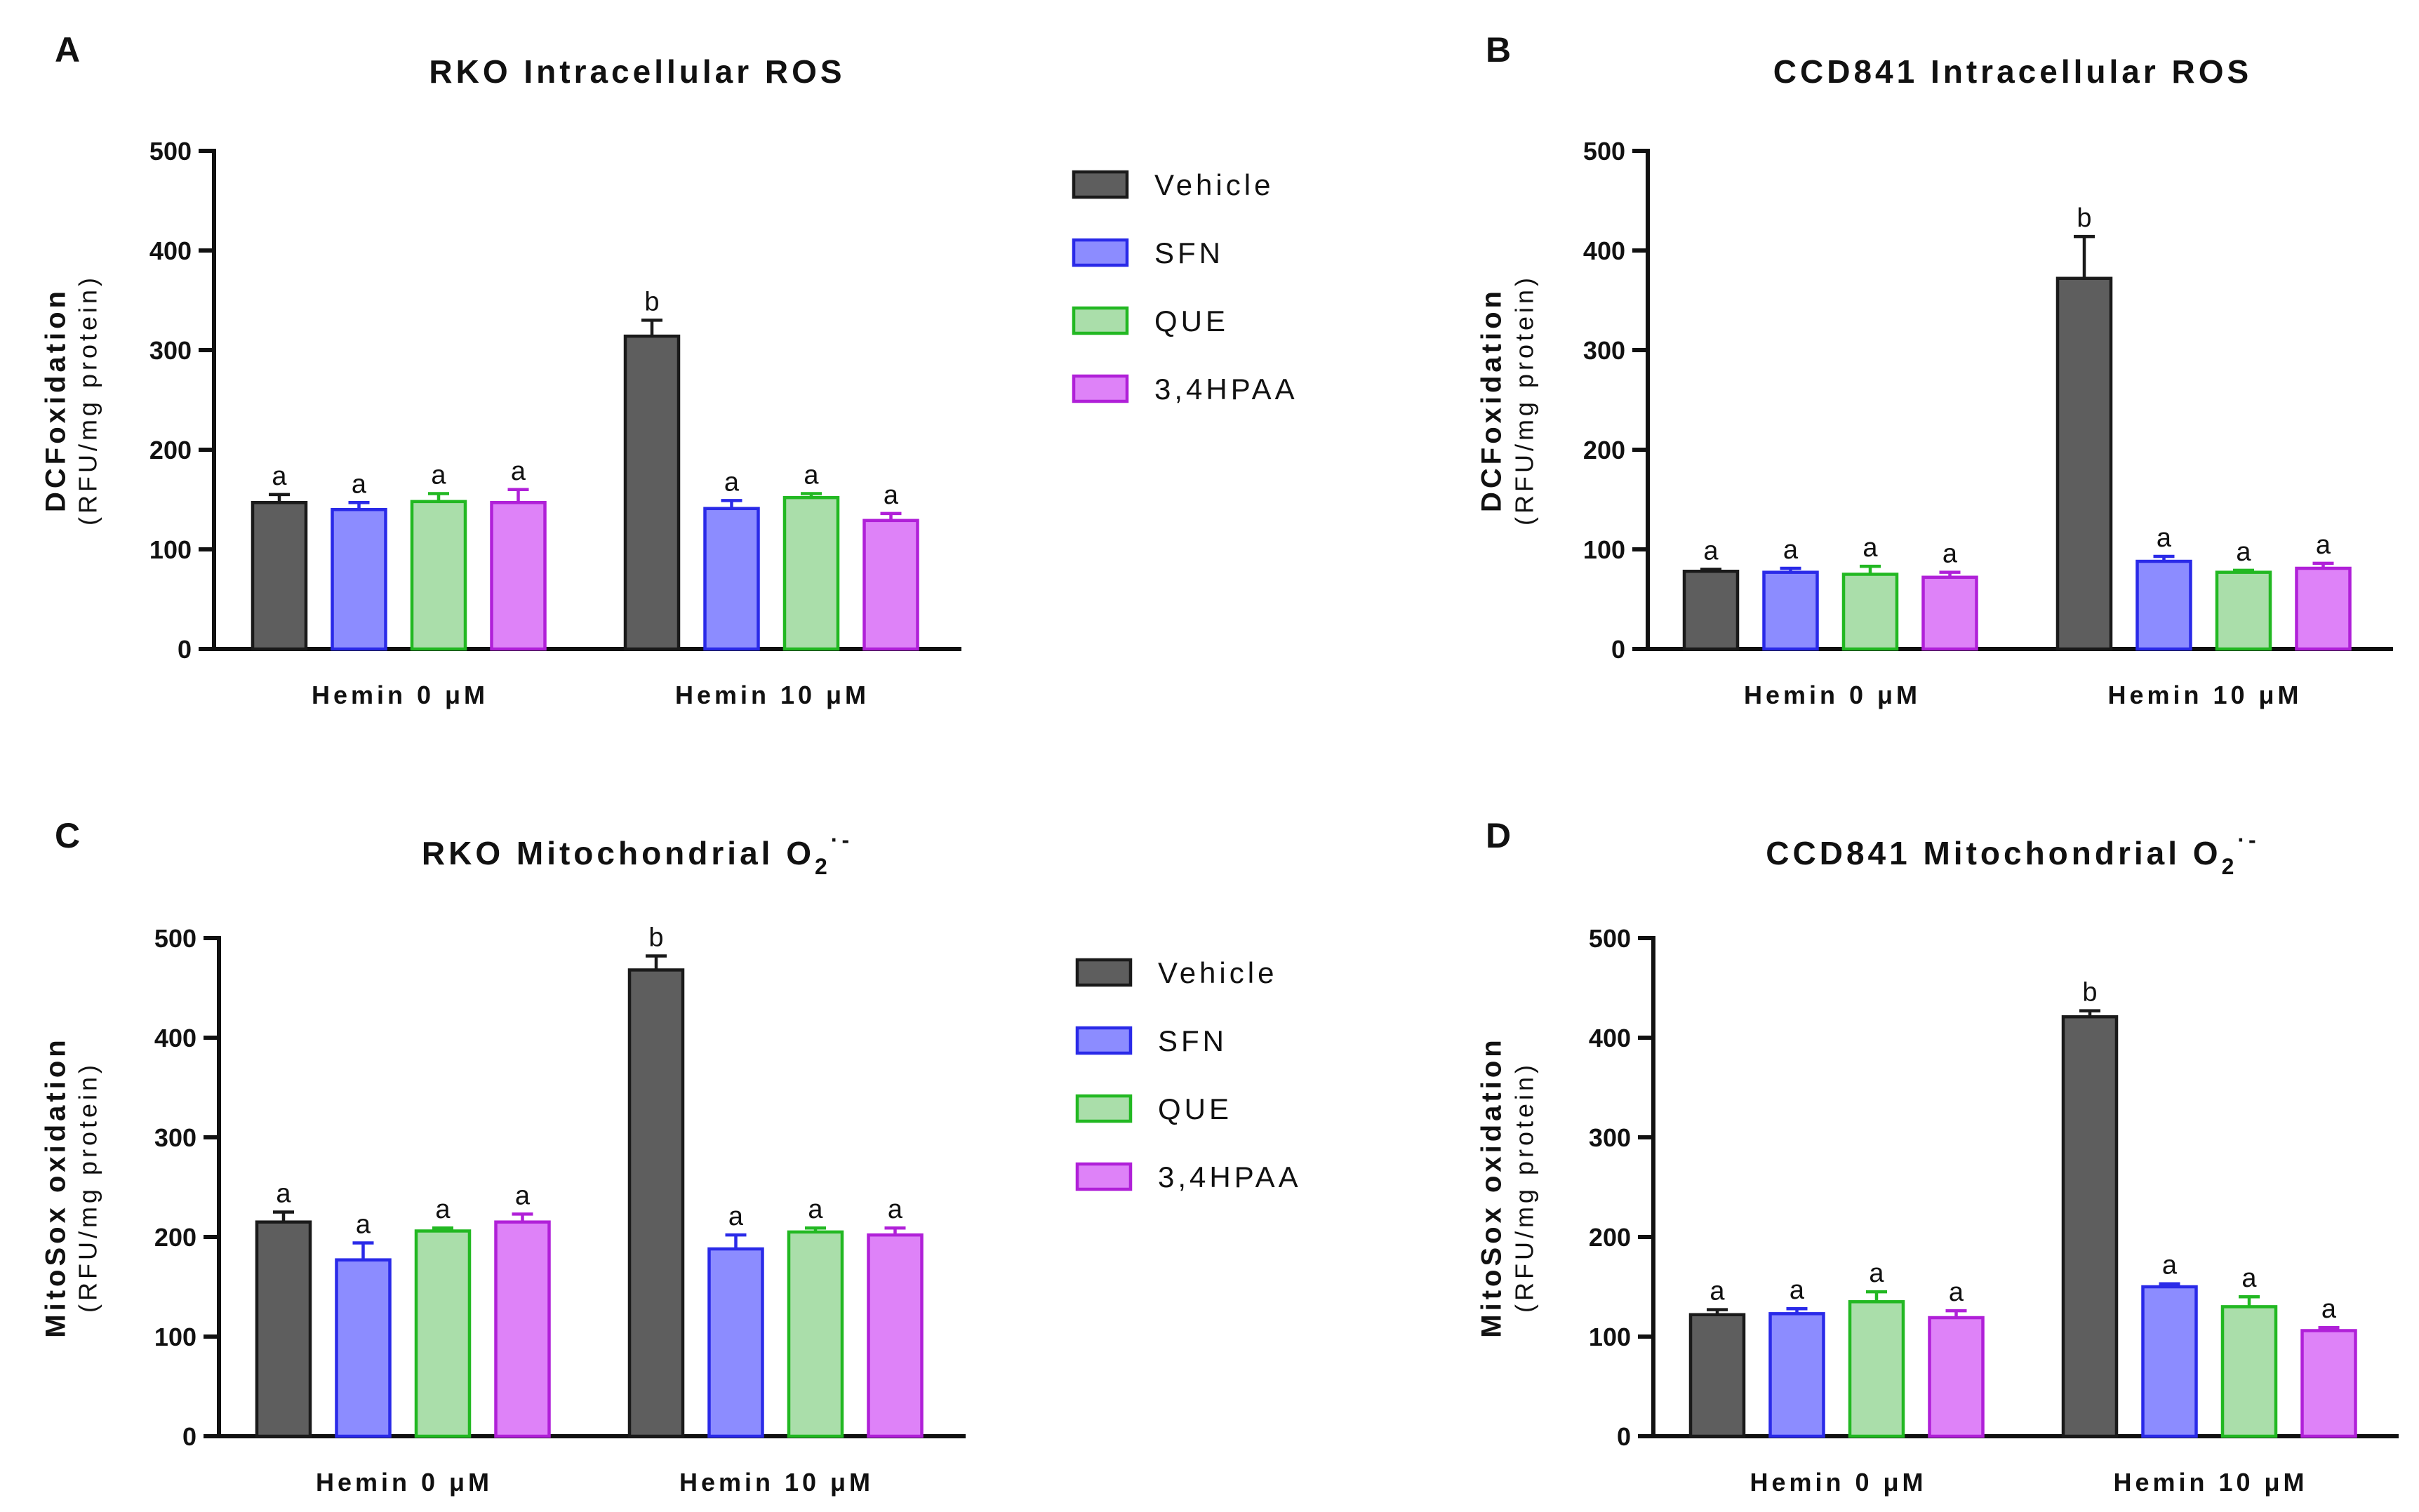 This screenshot has height=1512, width=2419. What do you see at coordinates (1498, 50) in the screenshot?
I see `panel-letter: B` at bounding box center [1498, 50].